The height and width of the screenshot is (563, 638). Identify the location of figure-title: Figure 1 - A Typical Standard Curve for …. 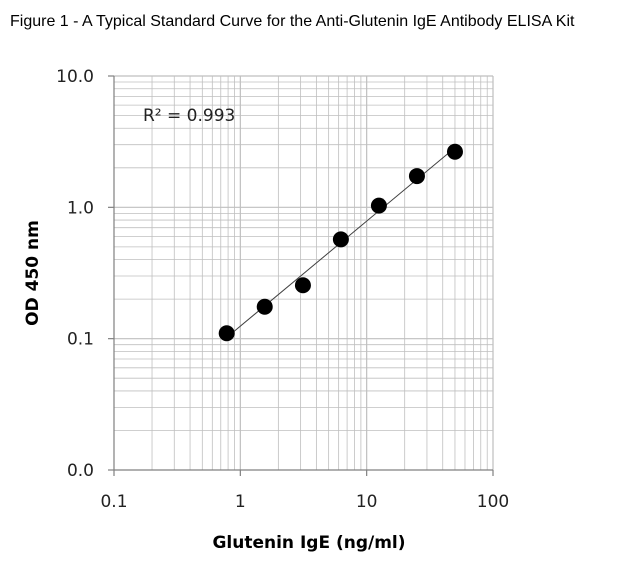
(292, 21).